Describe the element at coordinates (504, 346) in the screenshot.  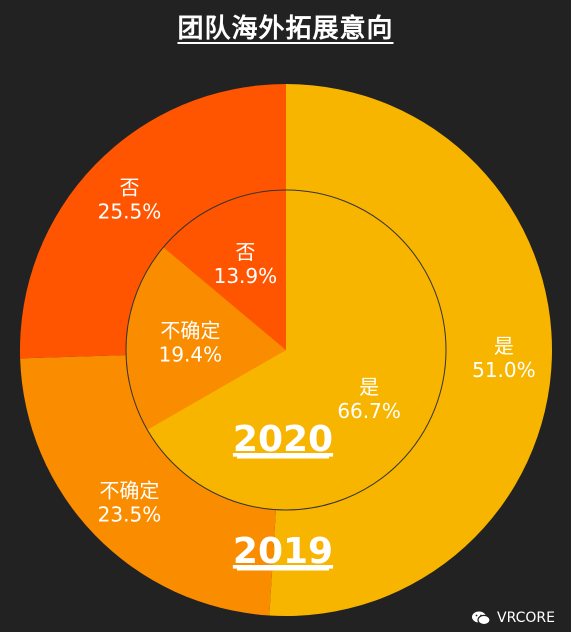
I see `slice-label-2019-0: 是` at that location.